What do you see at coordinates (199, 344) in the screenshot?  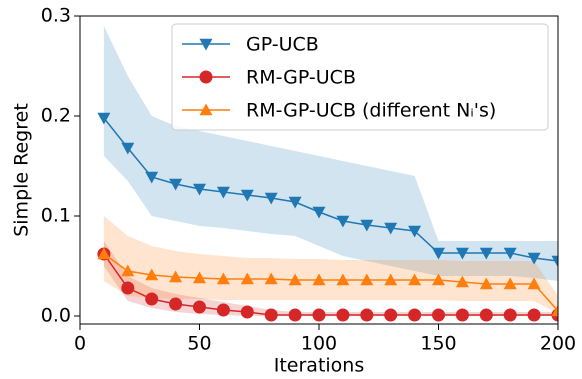 I see `x-tick-label: 50` at bounding box center [199, 344].